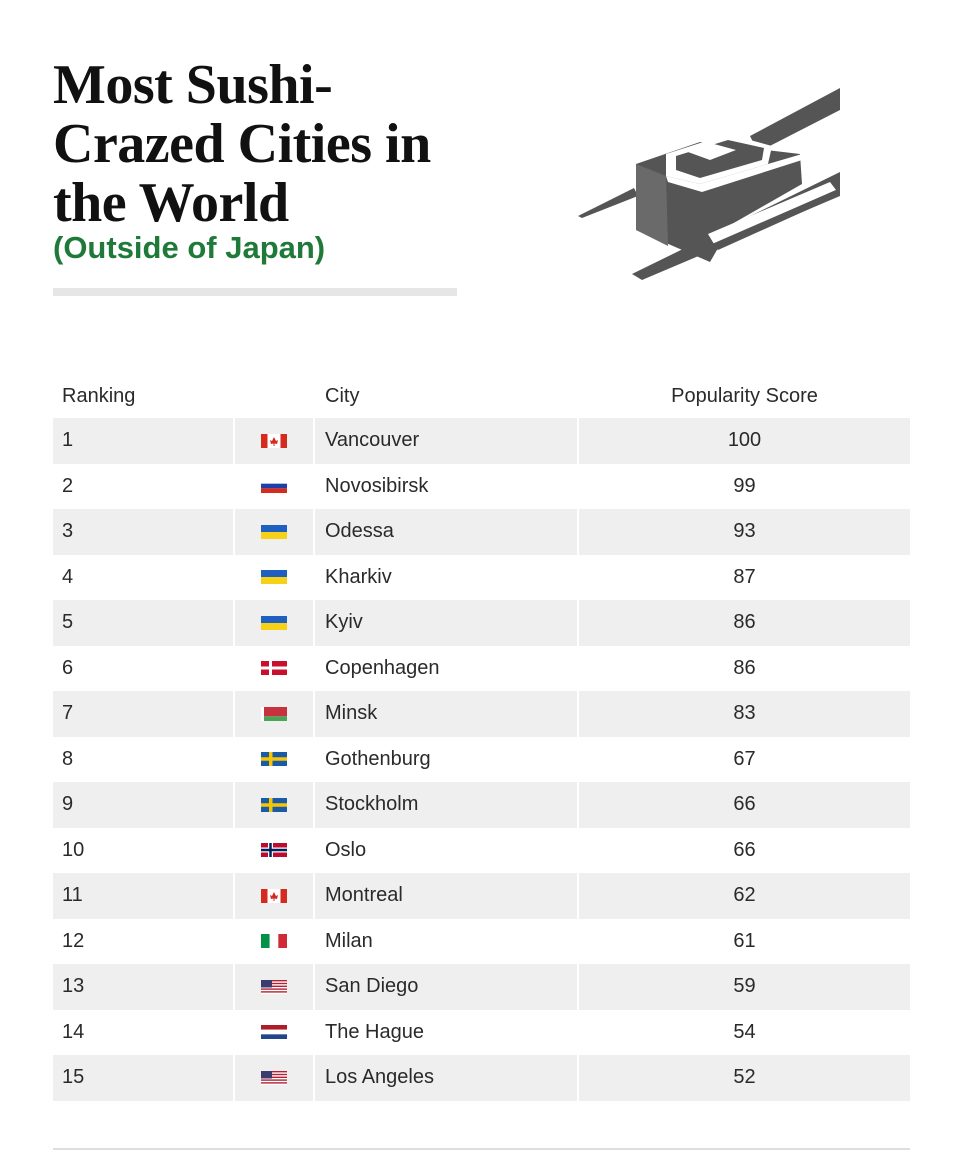  What do you see at coordinates (446, 441) in the screenshot?
I see `city-cell: Vancouver` at bounding box center [446, 441].